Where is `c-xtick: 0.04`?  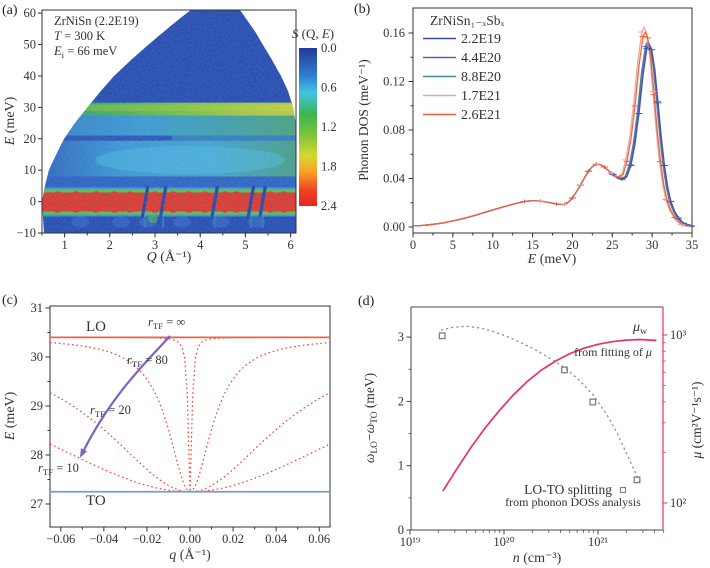 c-xtick: 0.04 is located at coordinates (276, 539).